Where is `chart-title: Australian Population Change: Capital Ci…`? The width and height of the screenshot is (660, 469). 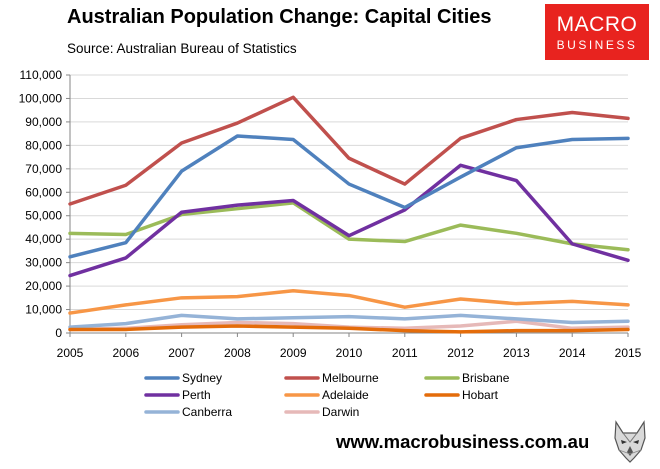 chart-title: Australian Population Change: Capital Ci… is located at coordinates (279, 17).